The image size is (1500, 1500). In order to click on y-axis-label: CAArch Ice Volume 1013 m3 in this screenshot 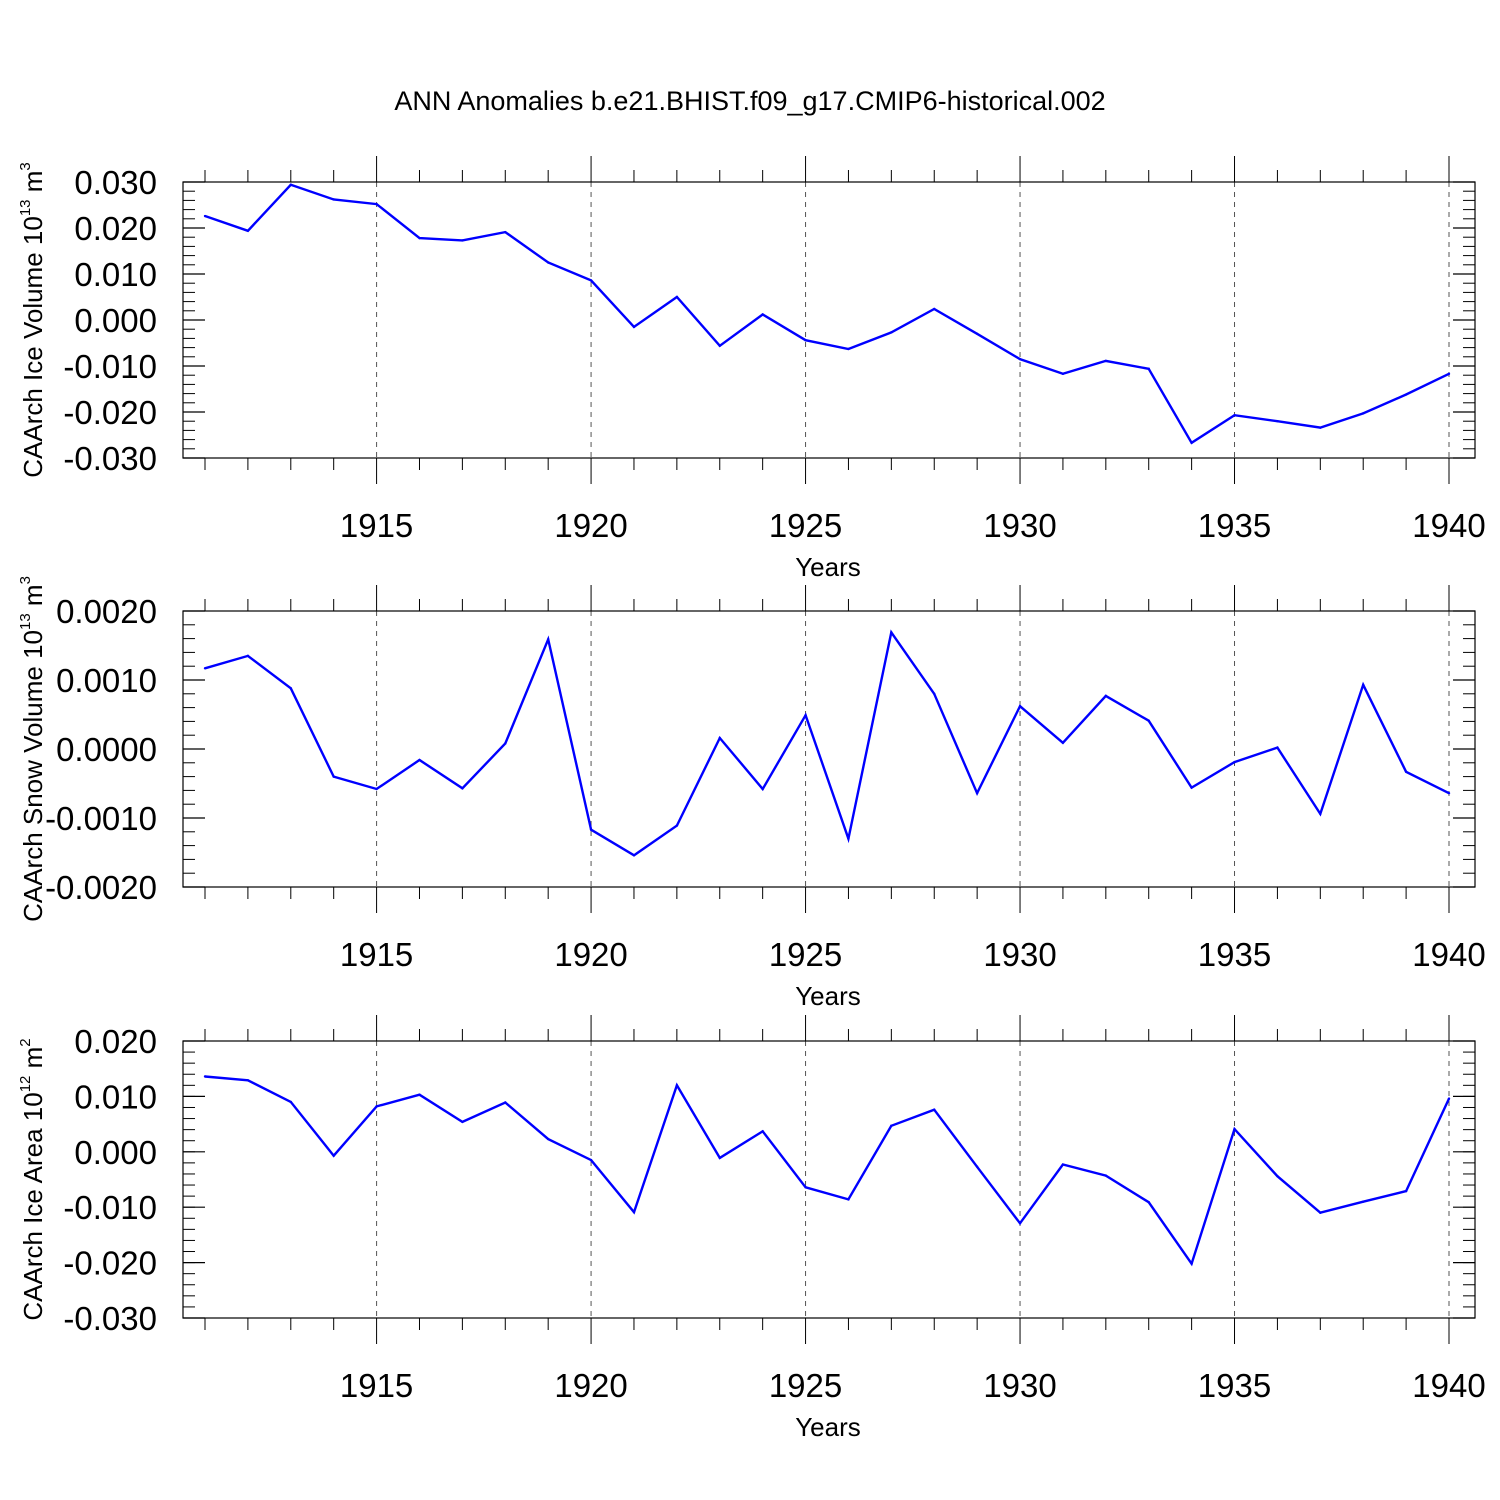, I will do `click(32, 320)`.